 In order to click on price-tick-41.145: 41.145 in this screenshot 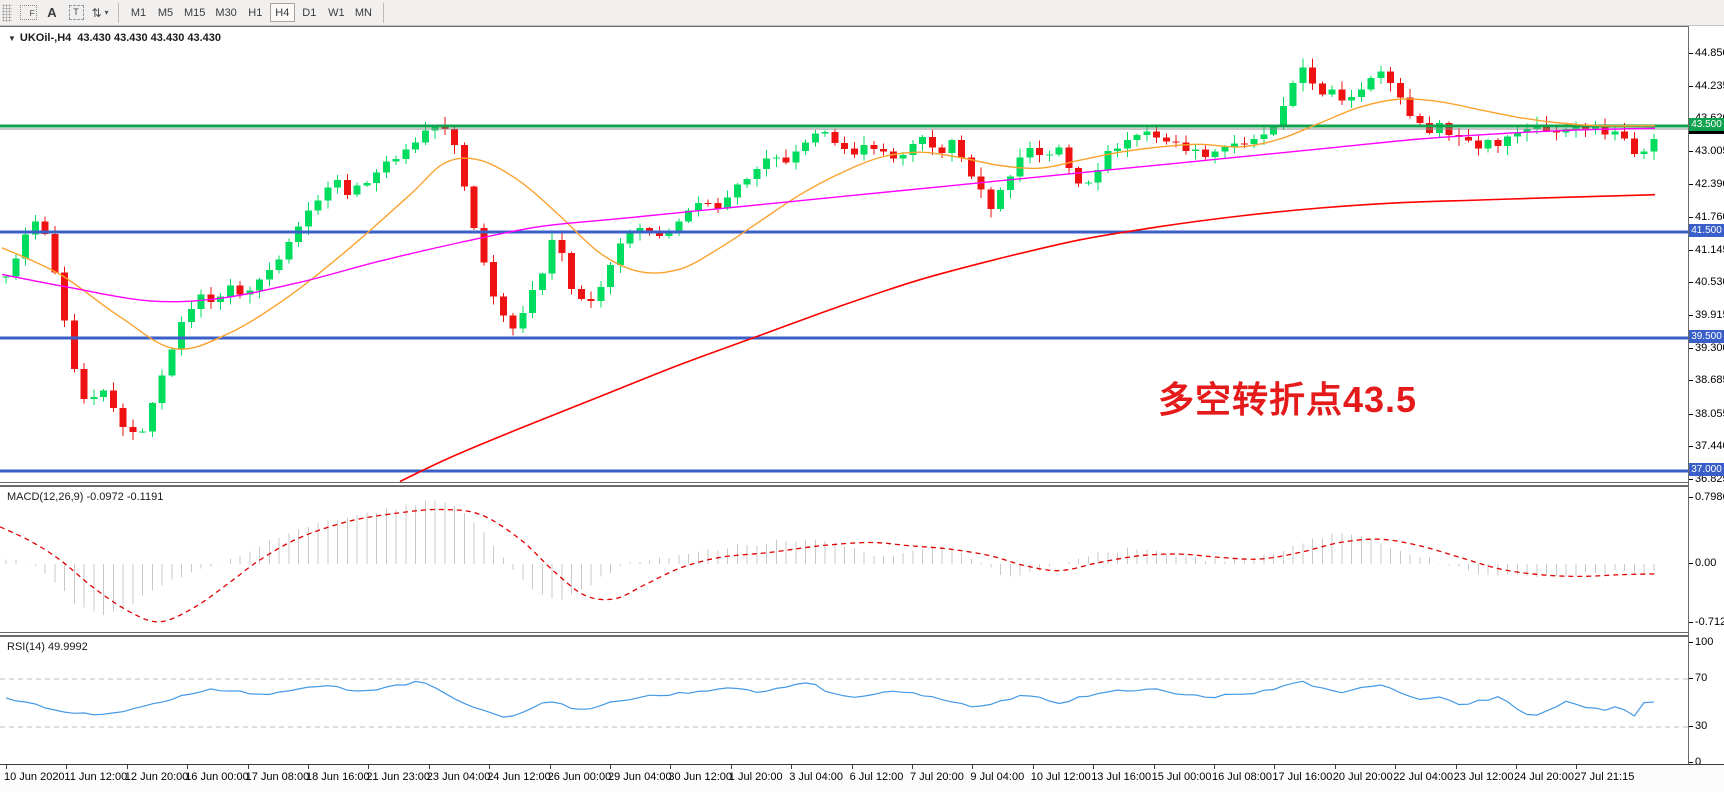, I will do `click(1709, 249)`.